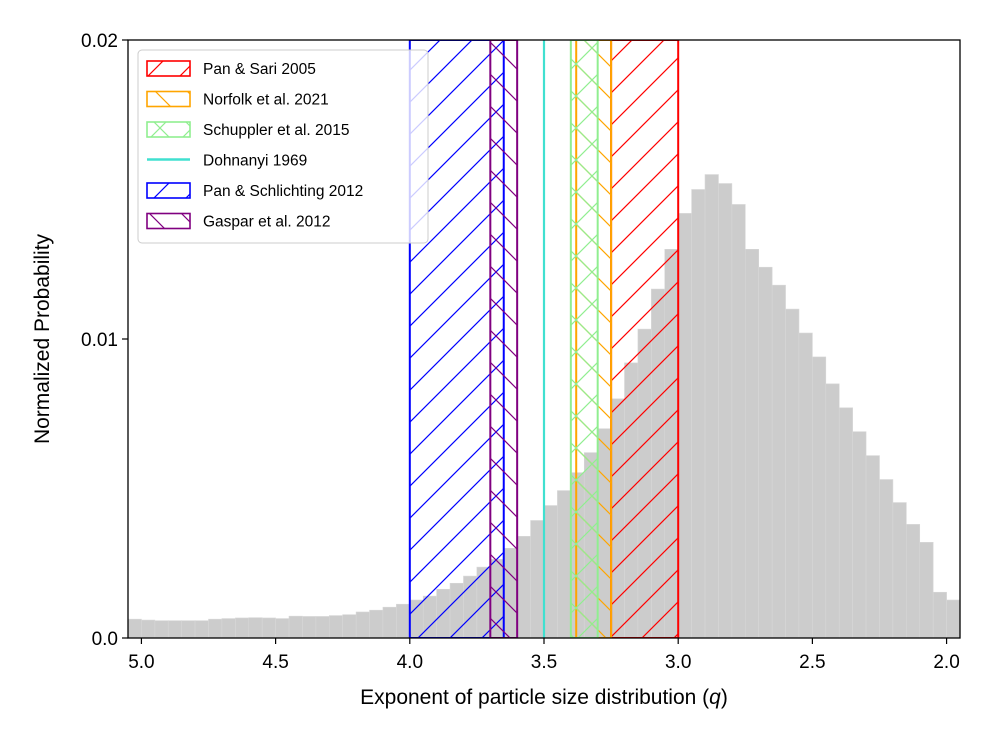 The width and height of the screenshot is (997, 747). I want to click on legend-swatch-norfolk-et-al-2021, so click(168, 99).